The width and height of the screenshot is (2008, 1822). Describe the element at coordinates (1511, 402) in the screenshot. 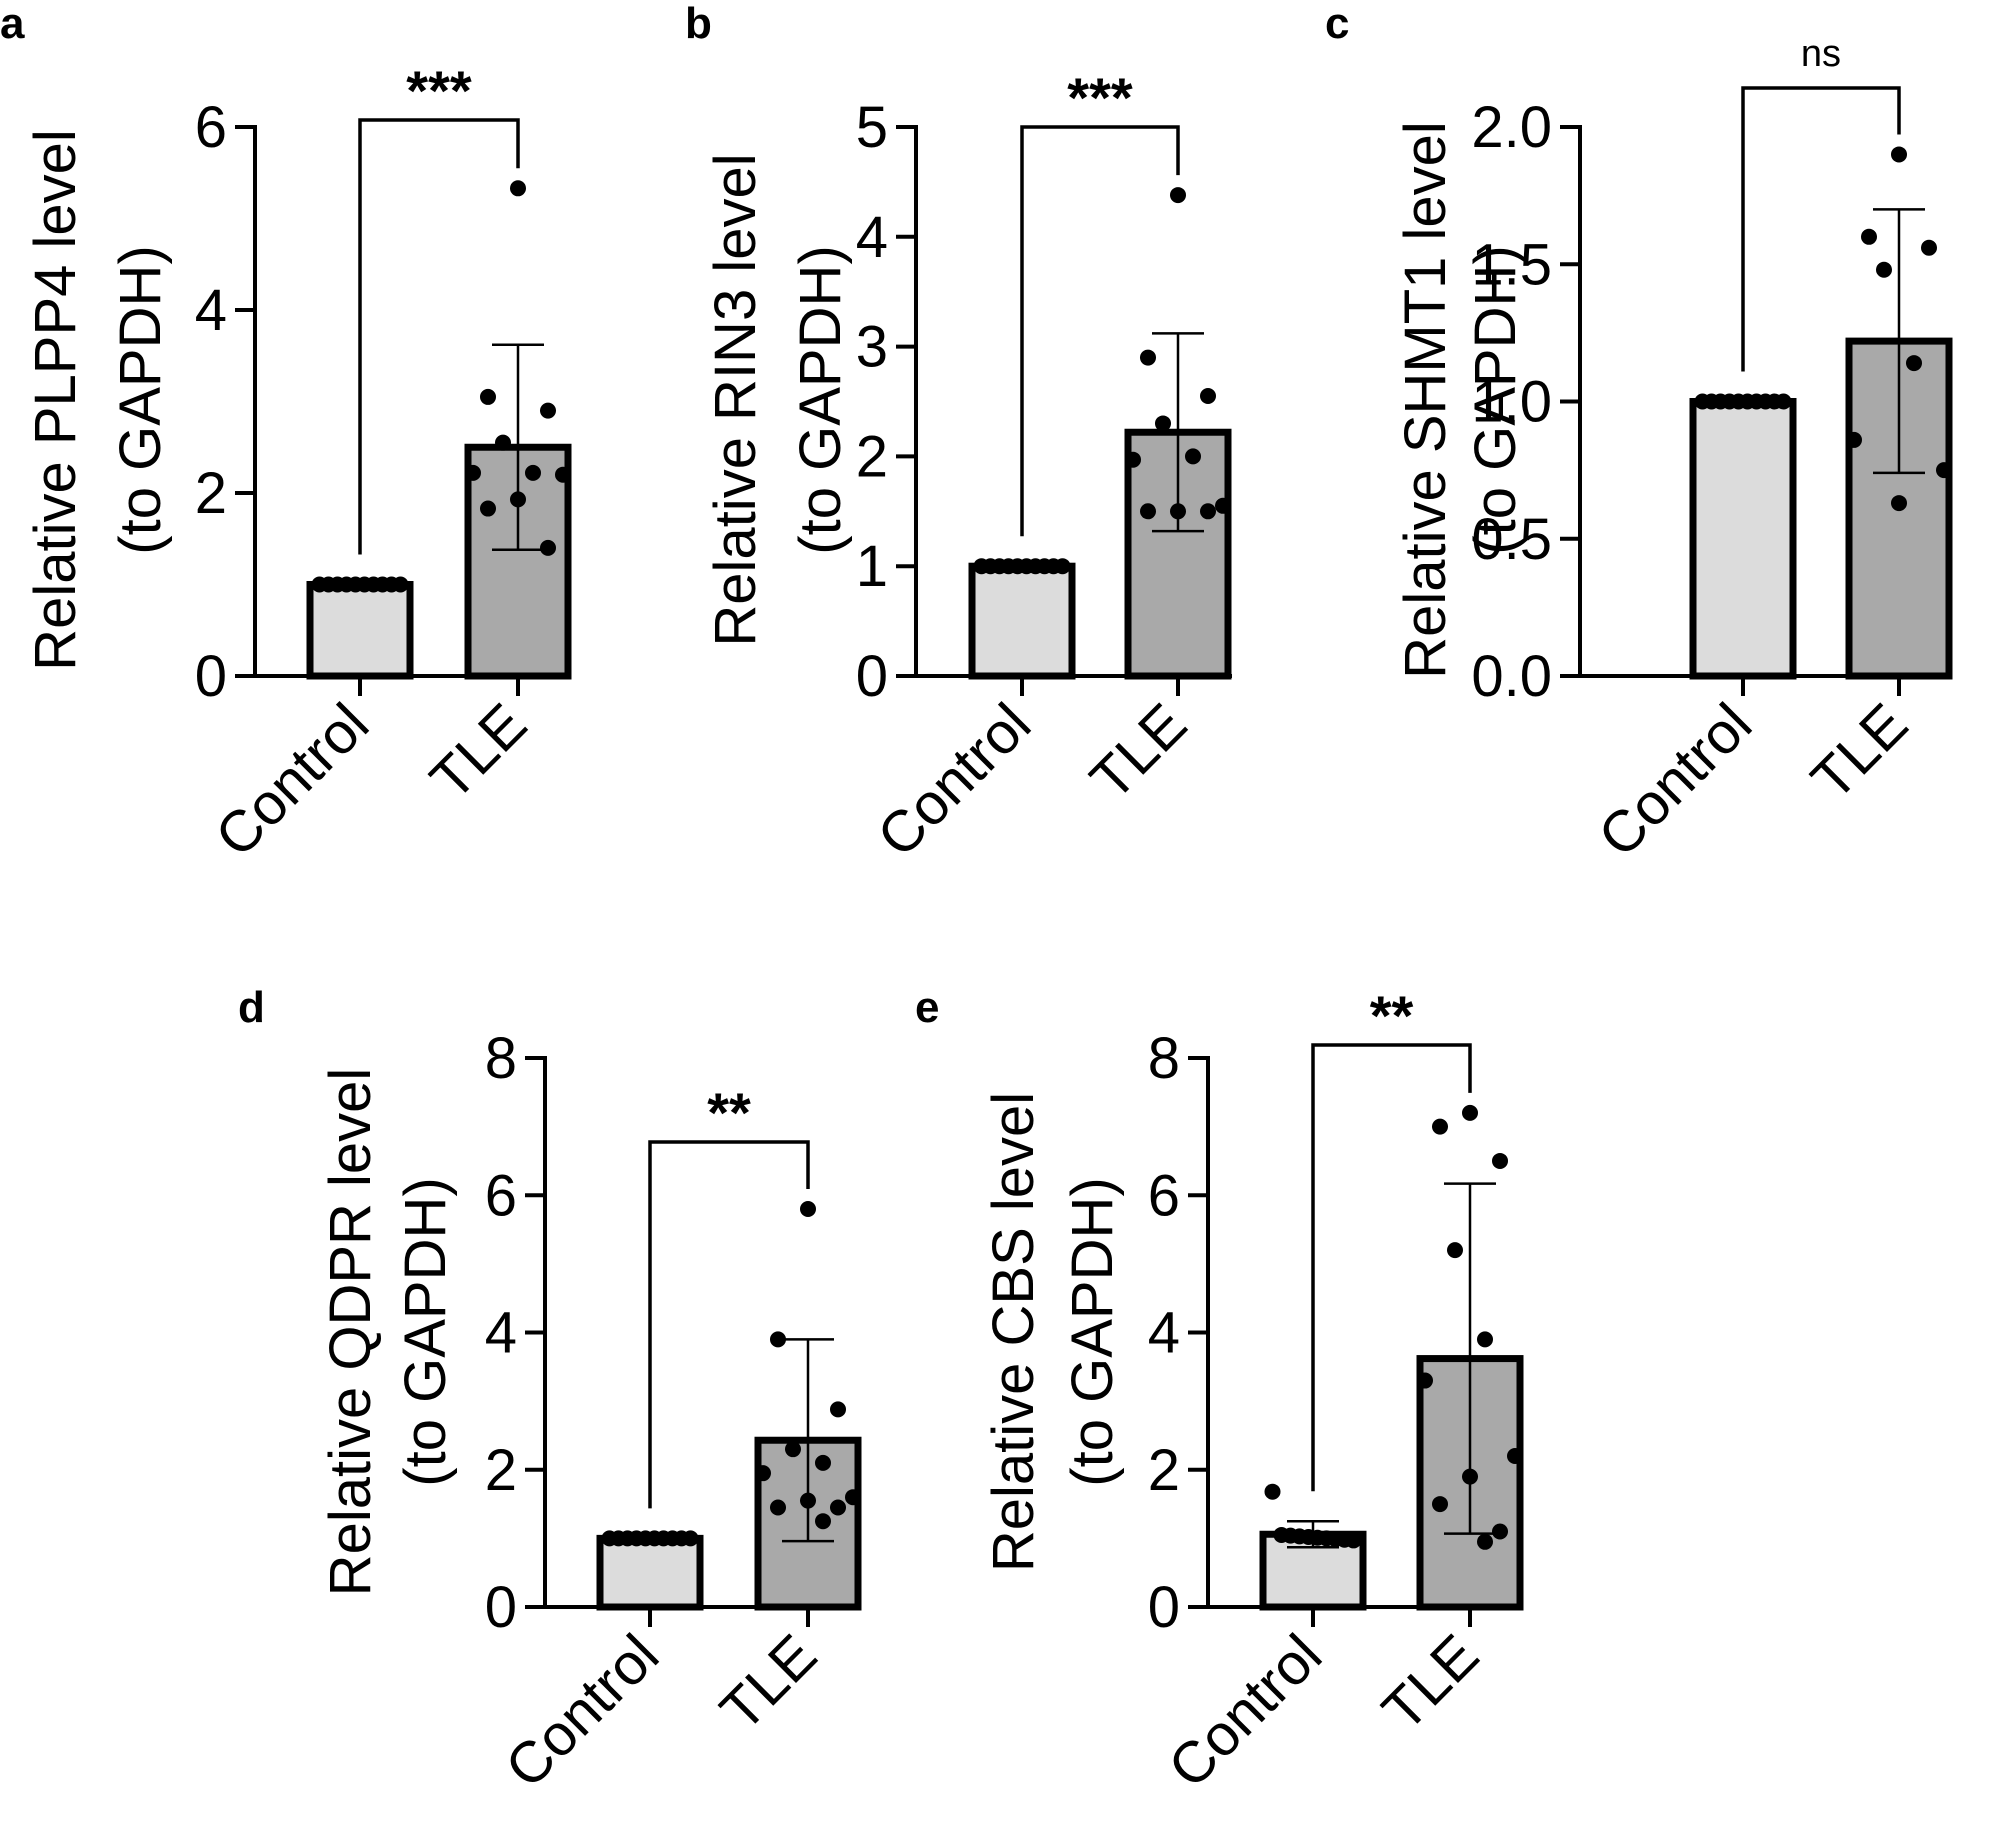

I see `y-tick-label: 1.0` at that location.